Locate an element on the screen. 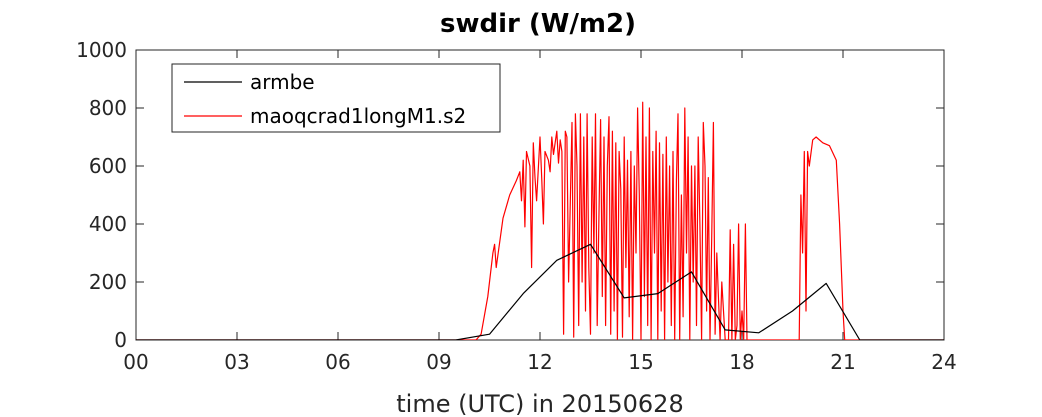 Image resolution: width=1042 pixels, height=417 pixels. x-tick-label: 24 is located at coordinates (943, 362).